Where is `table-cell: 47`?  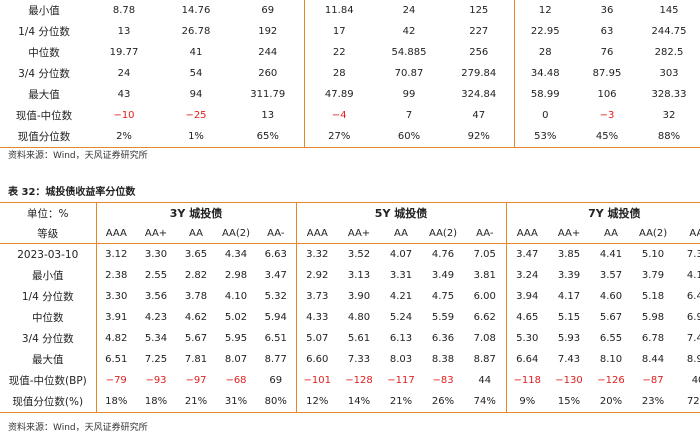
table-cell: 47 is located at coordinates (479, 115).